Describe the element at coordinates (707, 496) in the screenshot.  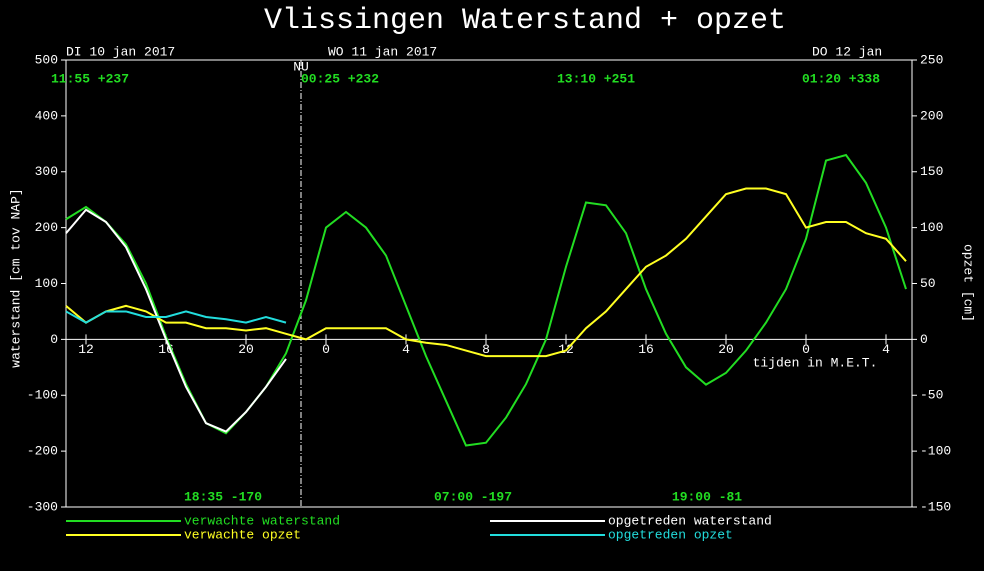
I see `annotation: 19:00 -81` at that location.